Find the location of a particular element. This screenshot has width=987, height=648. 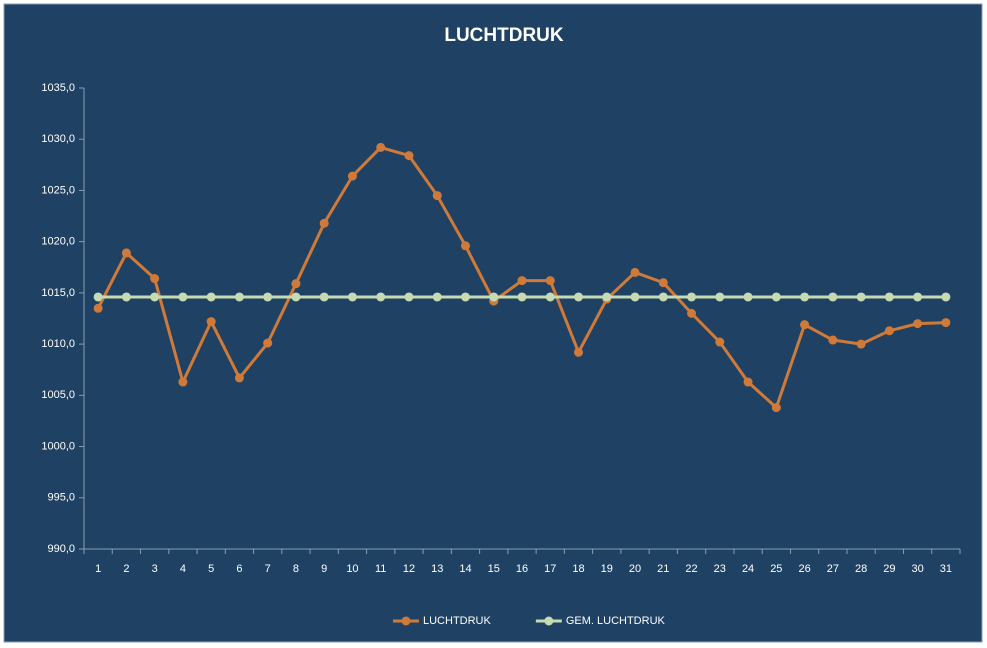

y-tick-label: 995,0 is located at coordinates (61, 498).